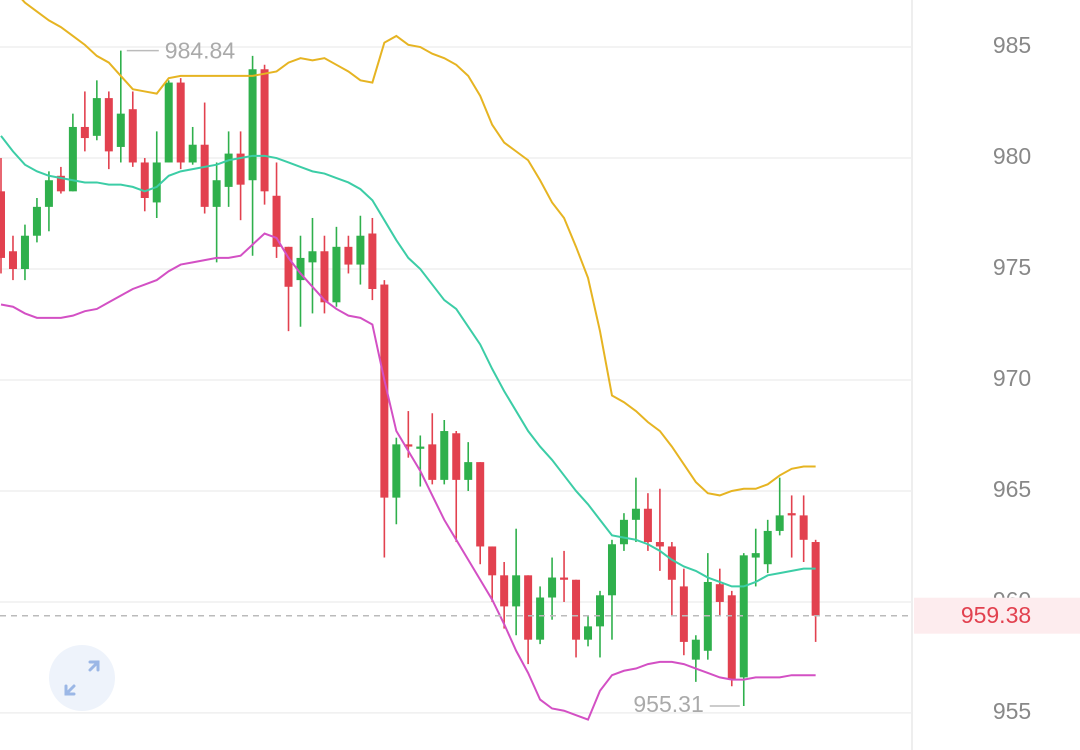 The image size is (1080, 750). I want to click on expand-button, so click(82, 678).